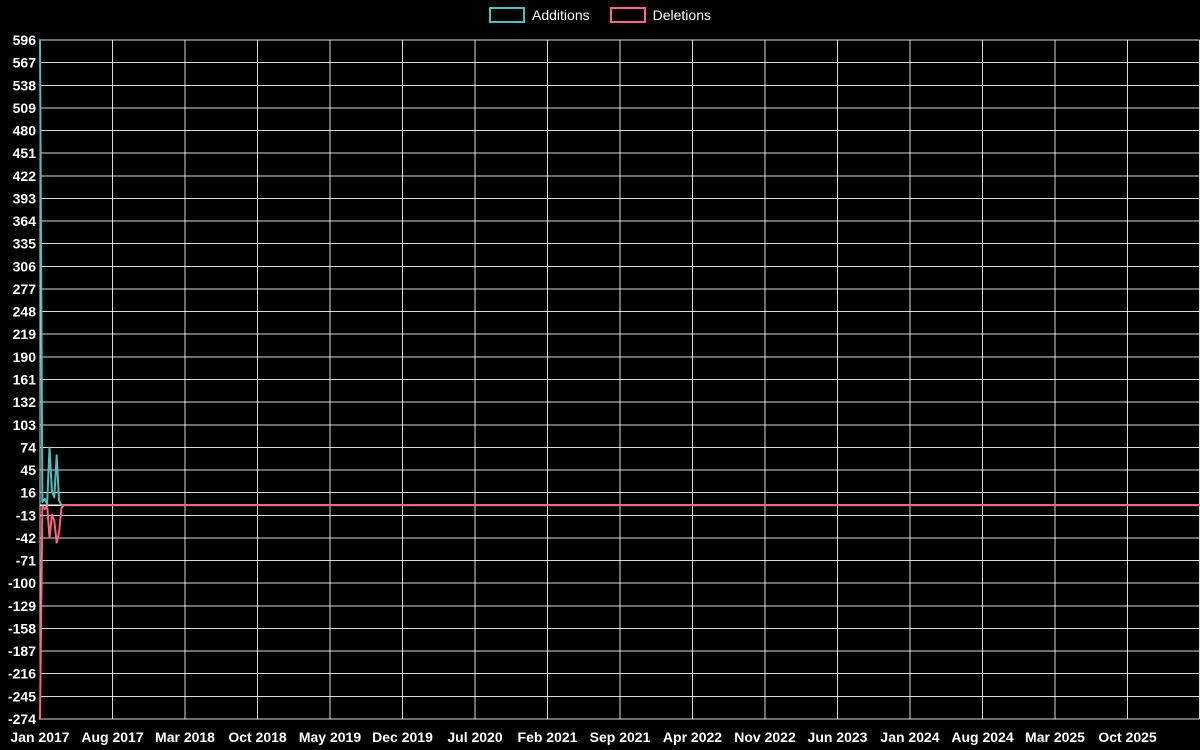 Image resolution: width=1200 pixels, height=750 pixels. What do you see at coordinates (28, 493) in the screenshot?
I see `y-tick-label: 16` at bounding box center [28, 493].